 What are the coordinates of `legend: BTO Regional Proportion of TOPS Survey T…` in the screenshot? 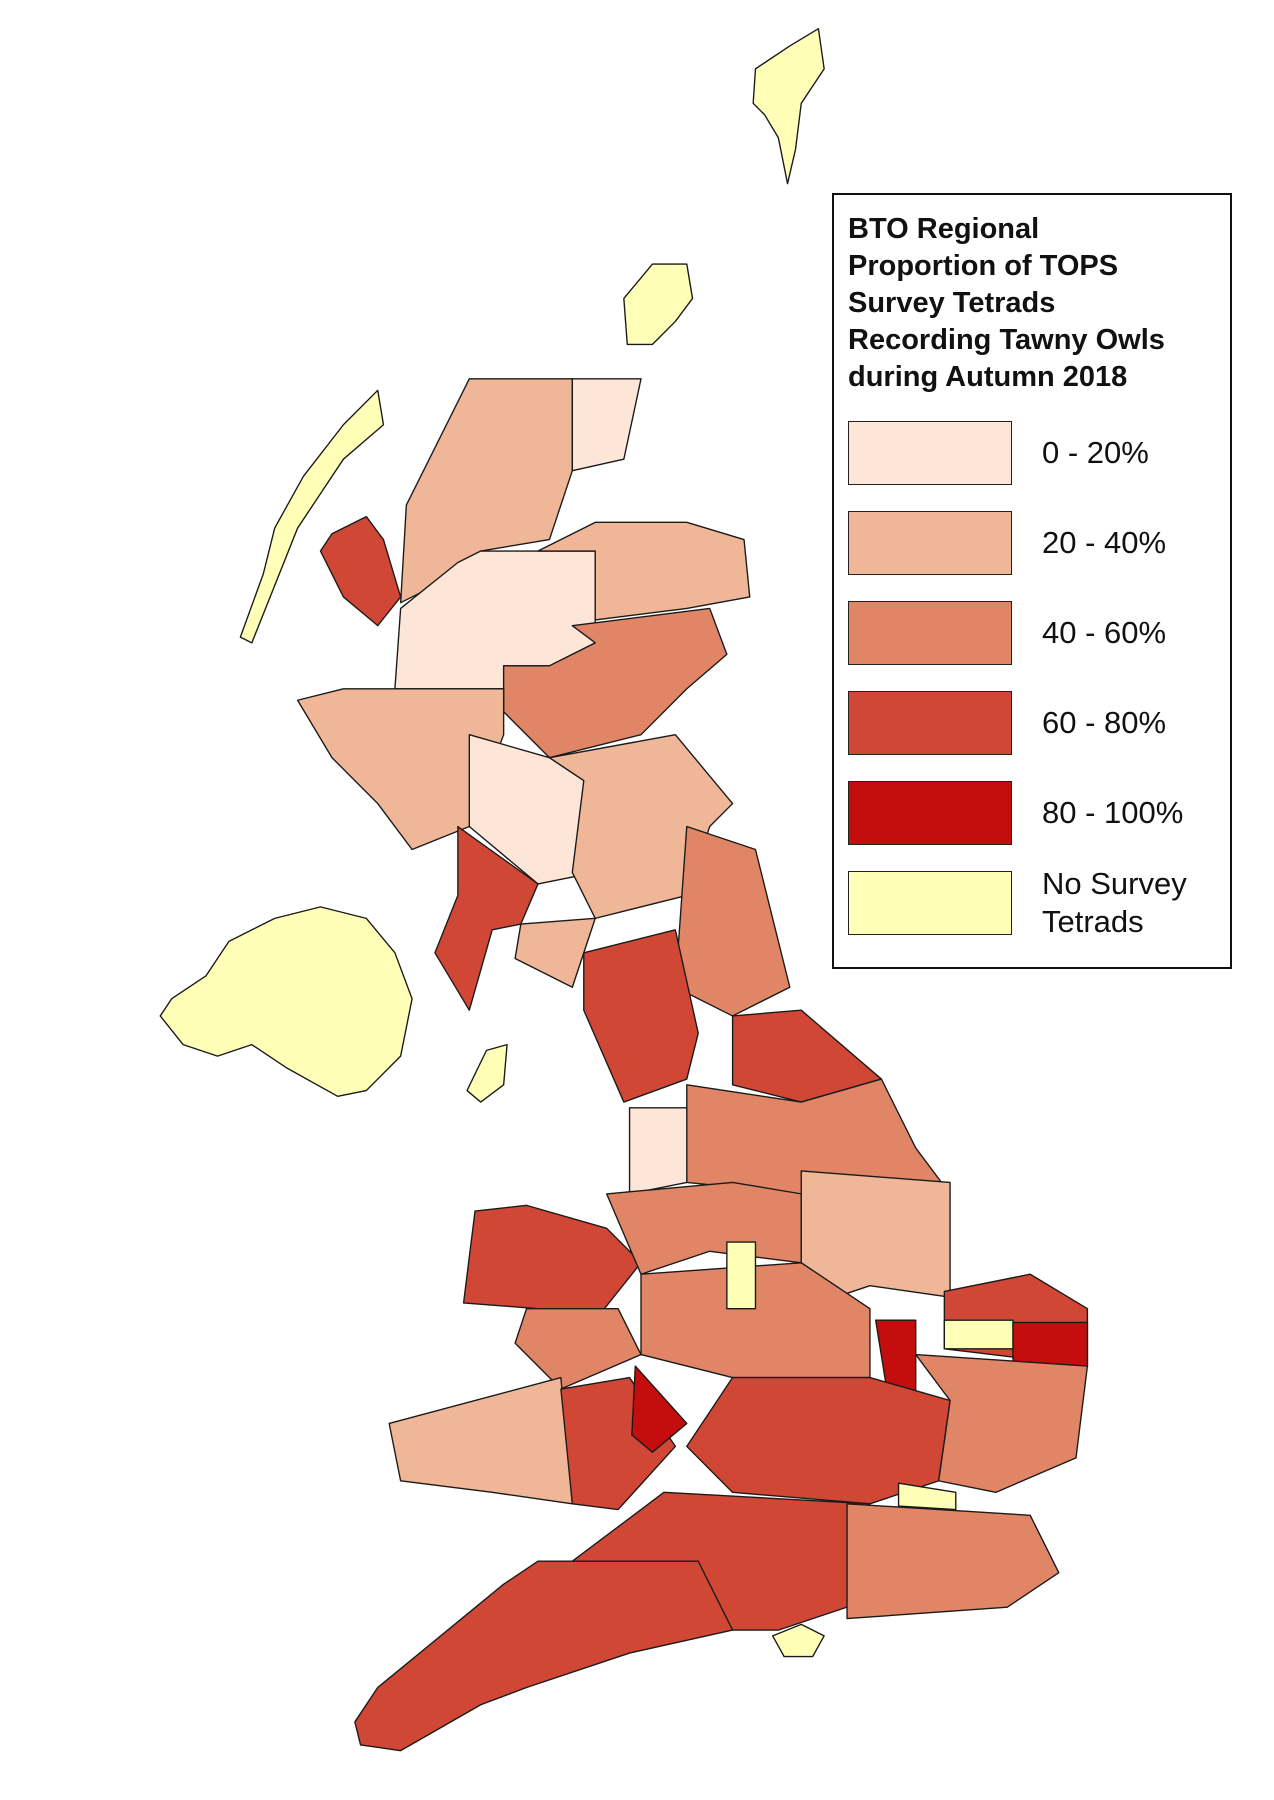 It's located at (1032, 581).